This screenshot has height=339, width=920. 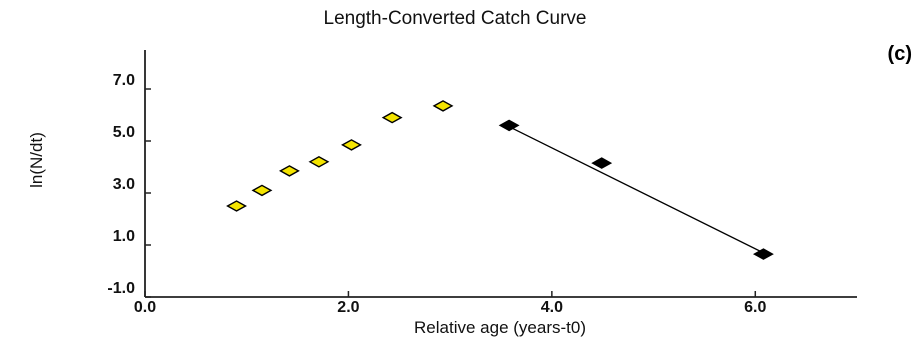 What do you see at coordinates (455, 18) in the screenshot?
I see `chart-title: Length-Converted Catch Curve` at bounding box center [455, 18].